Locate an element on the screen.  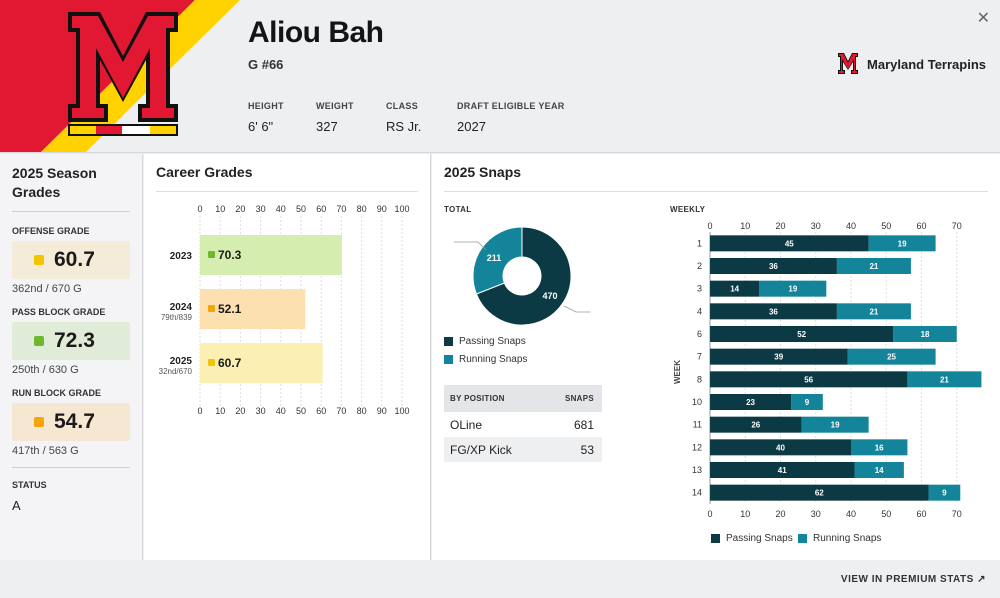
running-snaps-value: 211 is located at coordinates (494, 258).